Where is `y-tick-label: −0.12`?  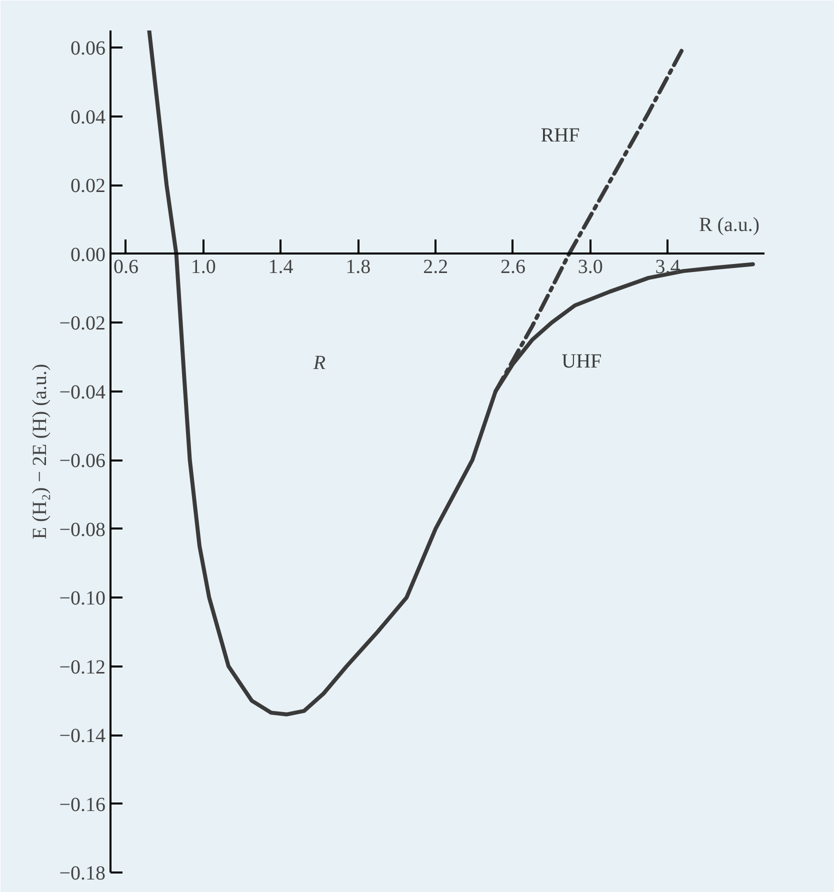
y-tick-label: −0.12 is located at coordinates (82, 667).